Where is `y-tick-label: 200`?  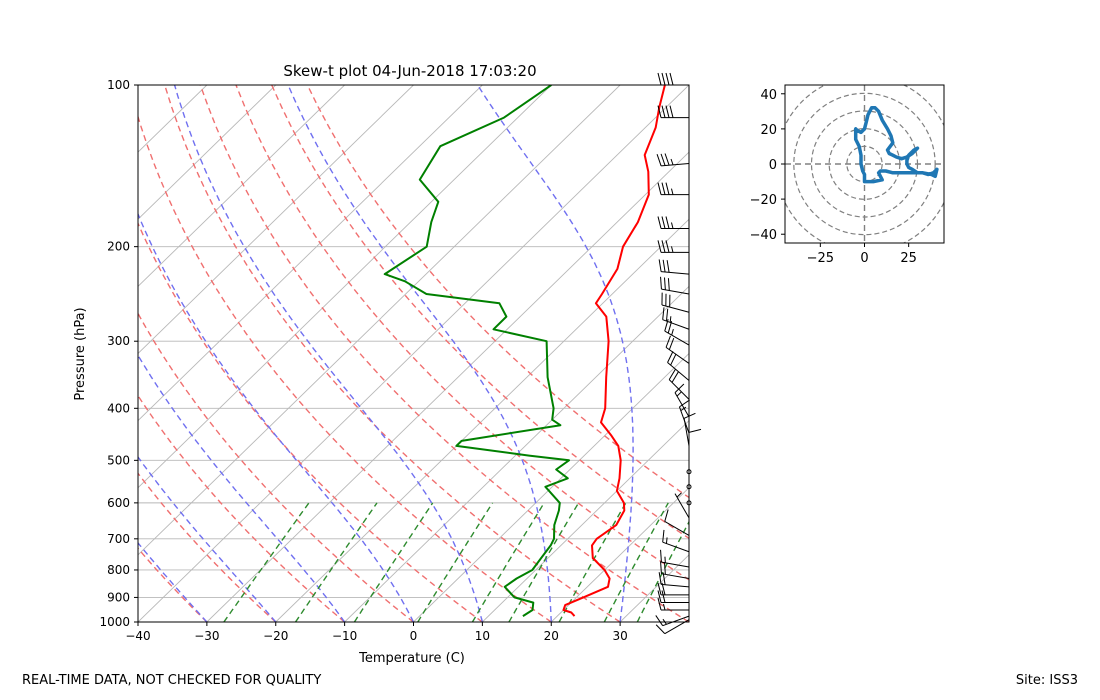
y-tick-label: 200 is located at coordinates (118, 247).